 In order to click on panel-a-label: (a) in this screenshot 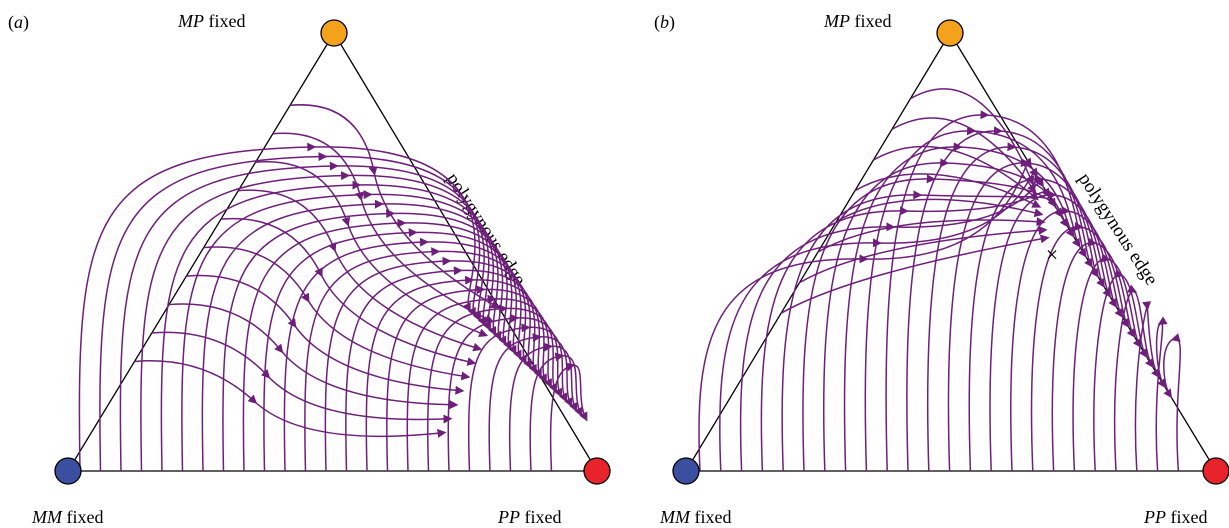, I will do `click(18, 22)`.